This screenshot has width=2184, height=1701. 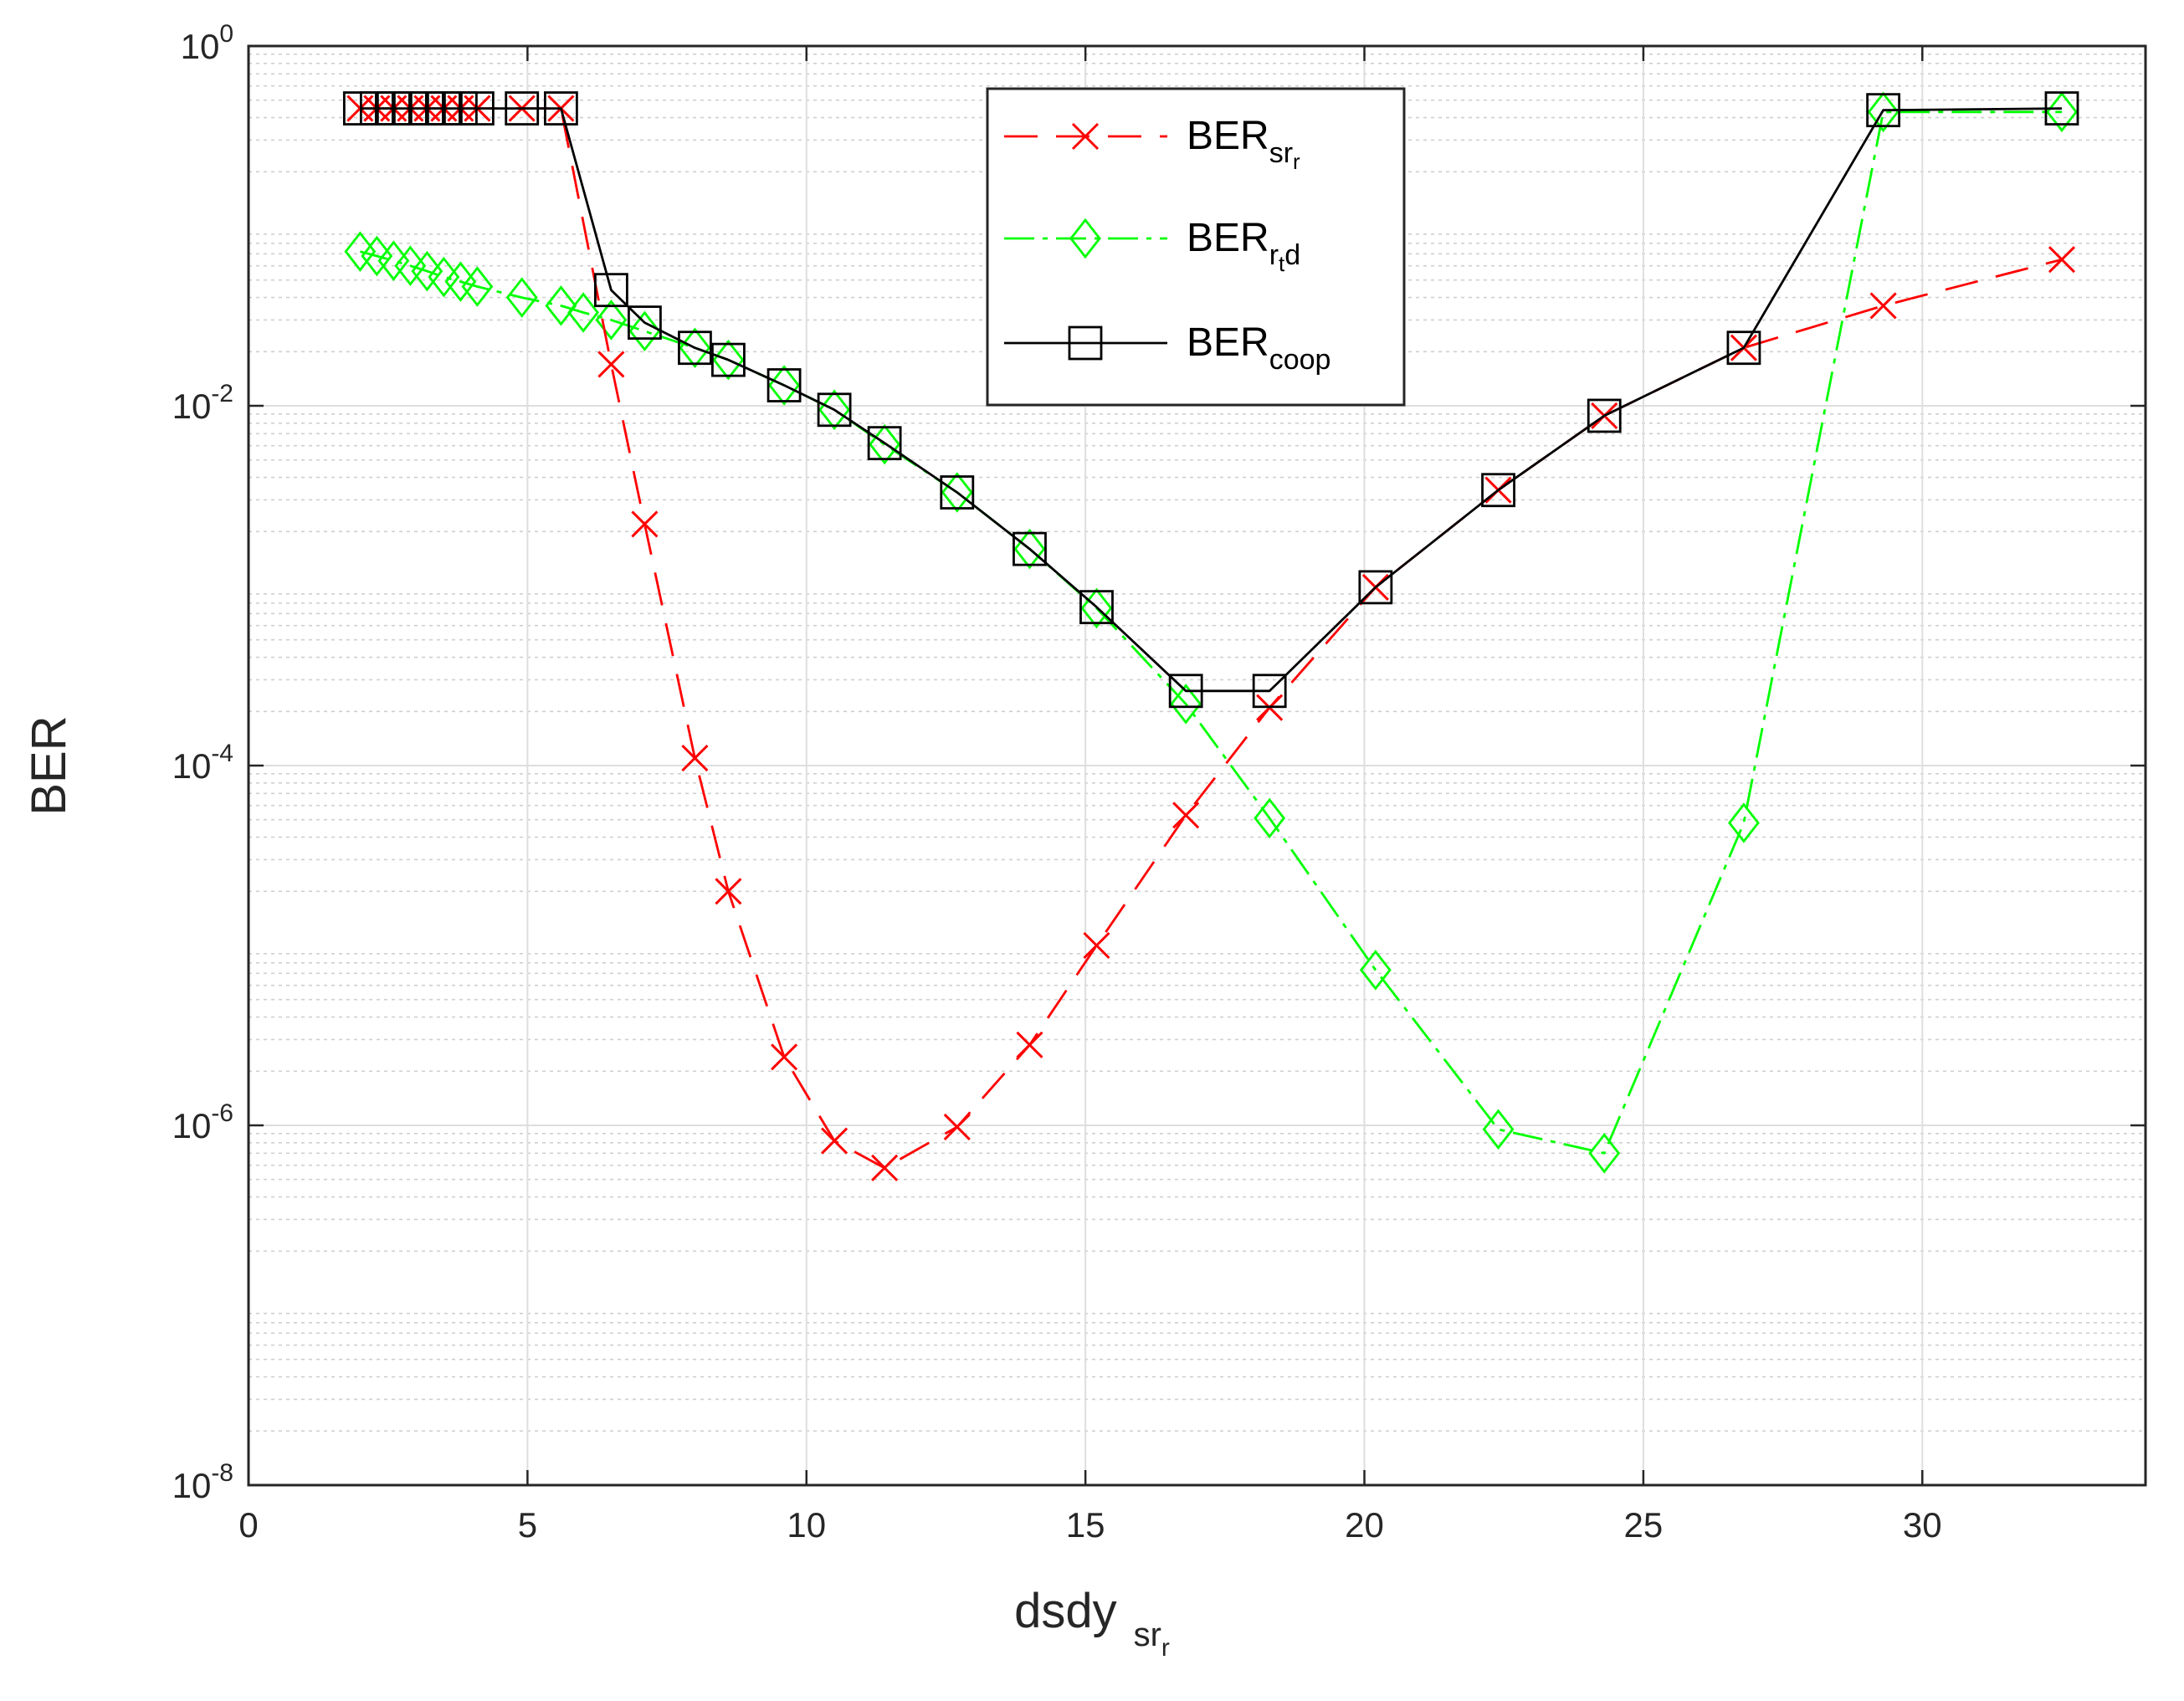 What do you see at coordinates (248, 1525) in the screenshot?
I see `x-tick-label: 0` at bounding box center [248, 1525].